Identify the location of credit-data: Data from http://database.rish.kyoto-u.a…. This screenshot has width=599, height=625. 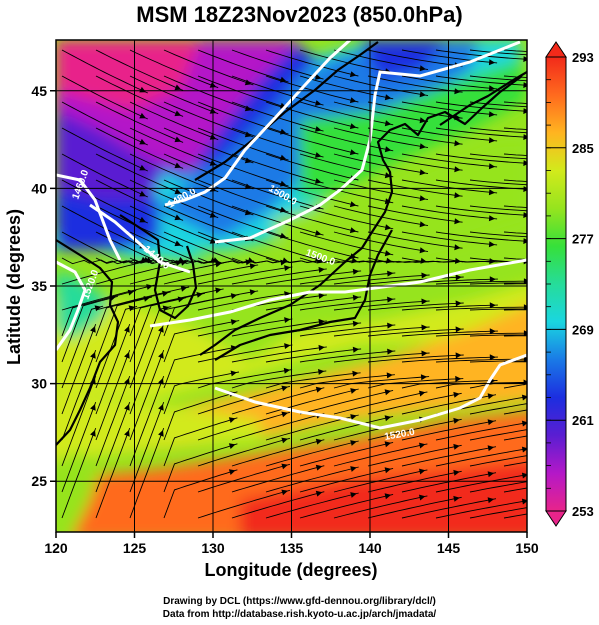
(299, 614).